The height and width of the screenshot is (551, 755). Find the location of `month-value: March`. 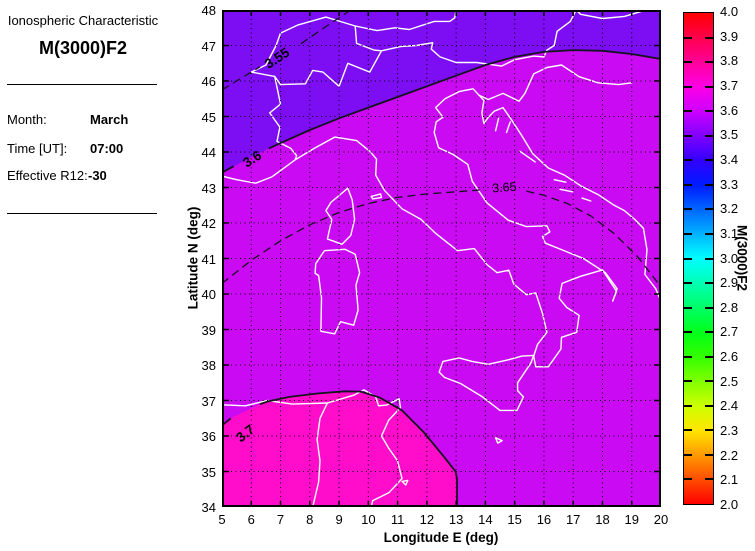

month-value: March is located at coordinates (109, 119).